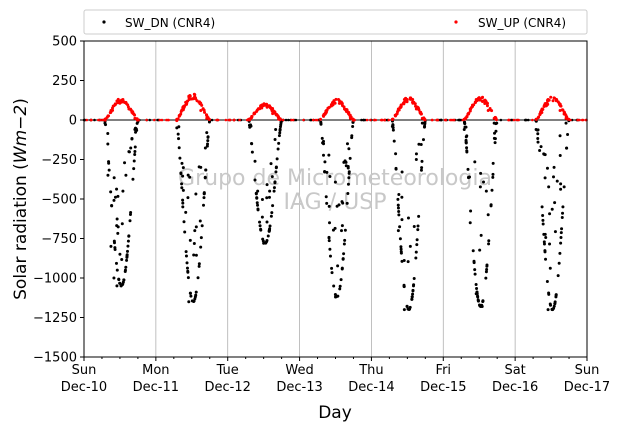 Image resolution: width=621 pixels, height=431 pixels. I want to click on x-tick-date: Dec-12, so click(228, 387).